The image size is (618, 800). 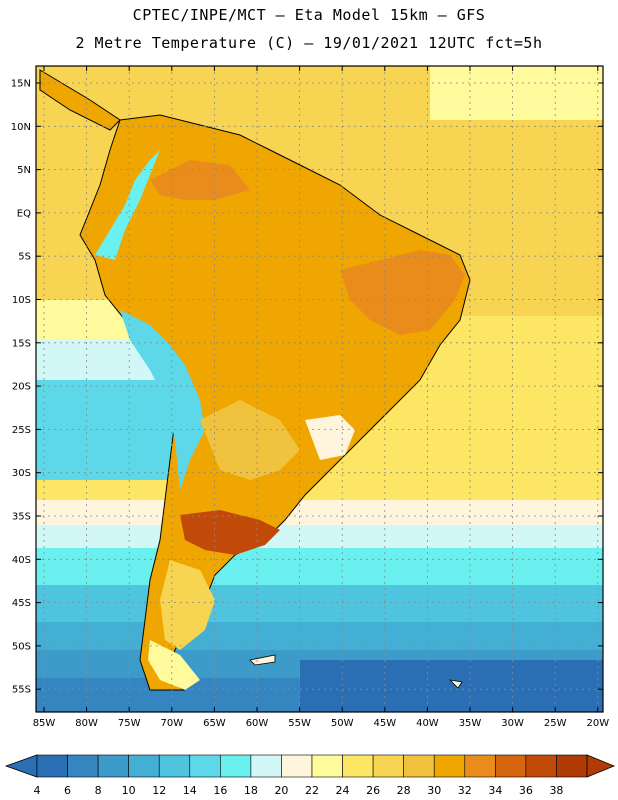 I want to click on lon-label: 55W, so click(x=299, y=723).